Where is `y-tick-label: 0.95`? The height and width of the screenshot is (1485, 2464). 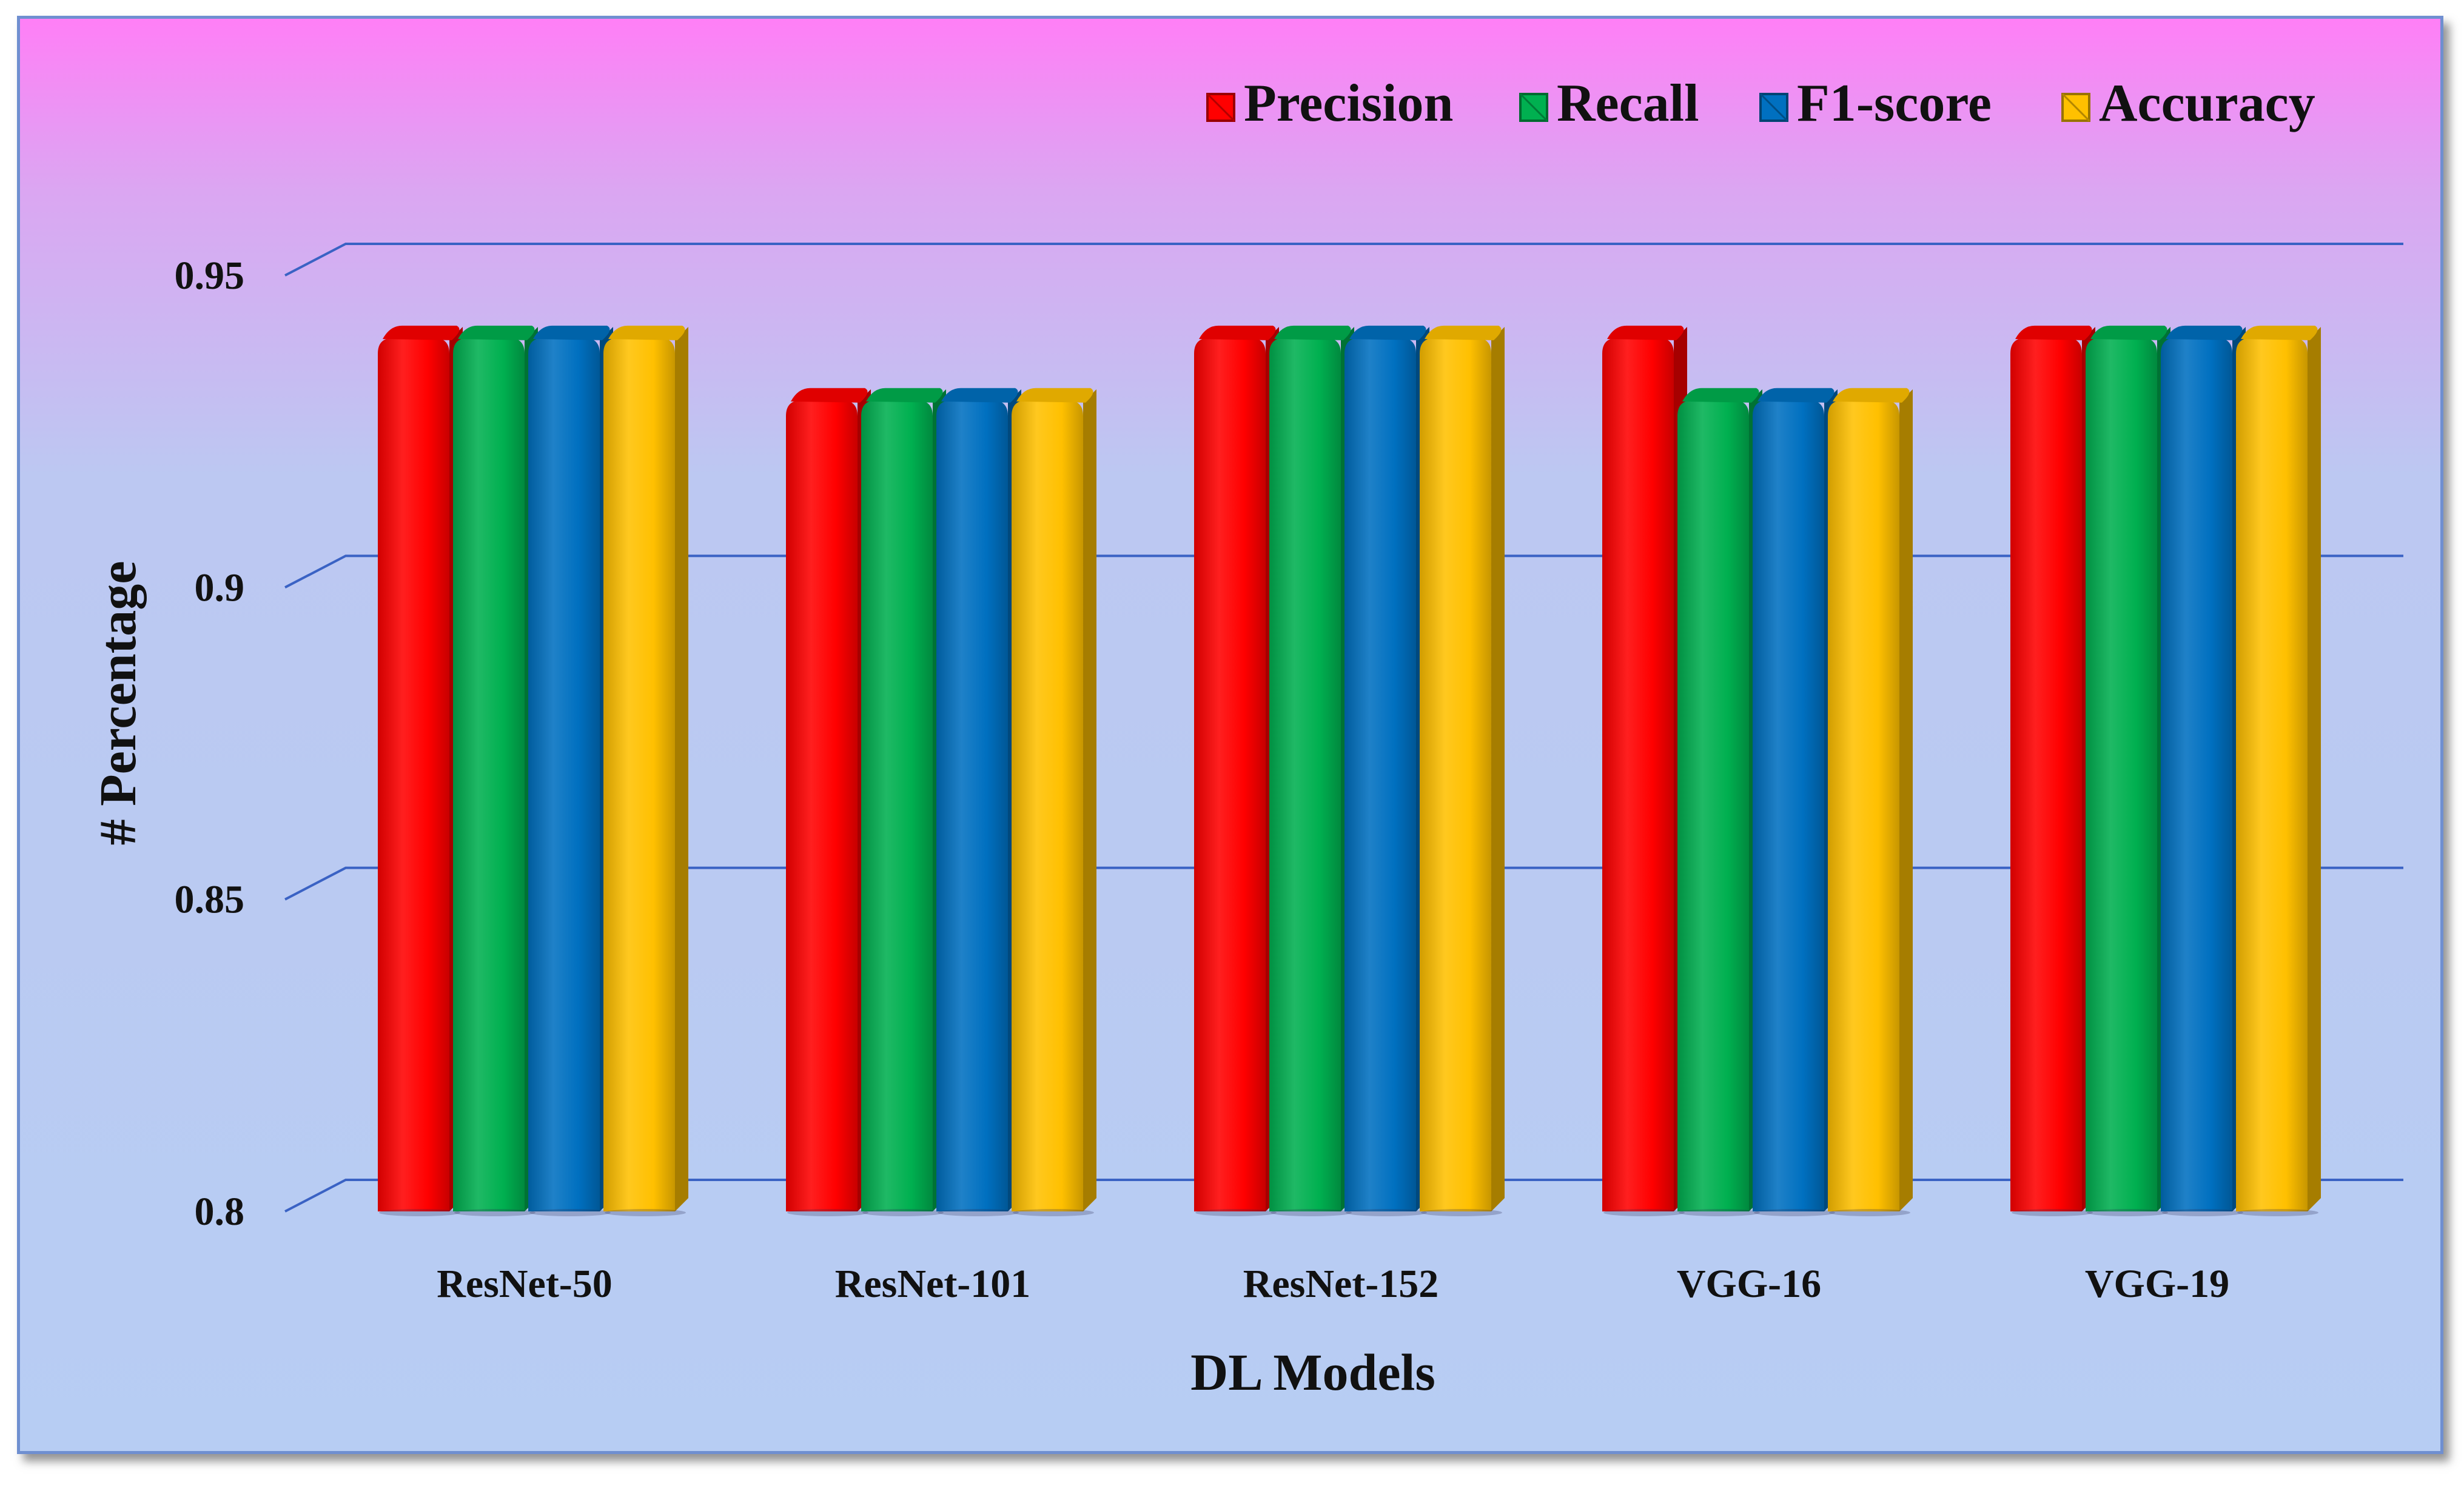
y-tick-label: 0.95 is located at coordinates (210, 276).